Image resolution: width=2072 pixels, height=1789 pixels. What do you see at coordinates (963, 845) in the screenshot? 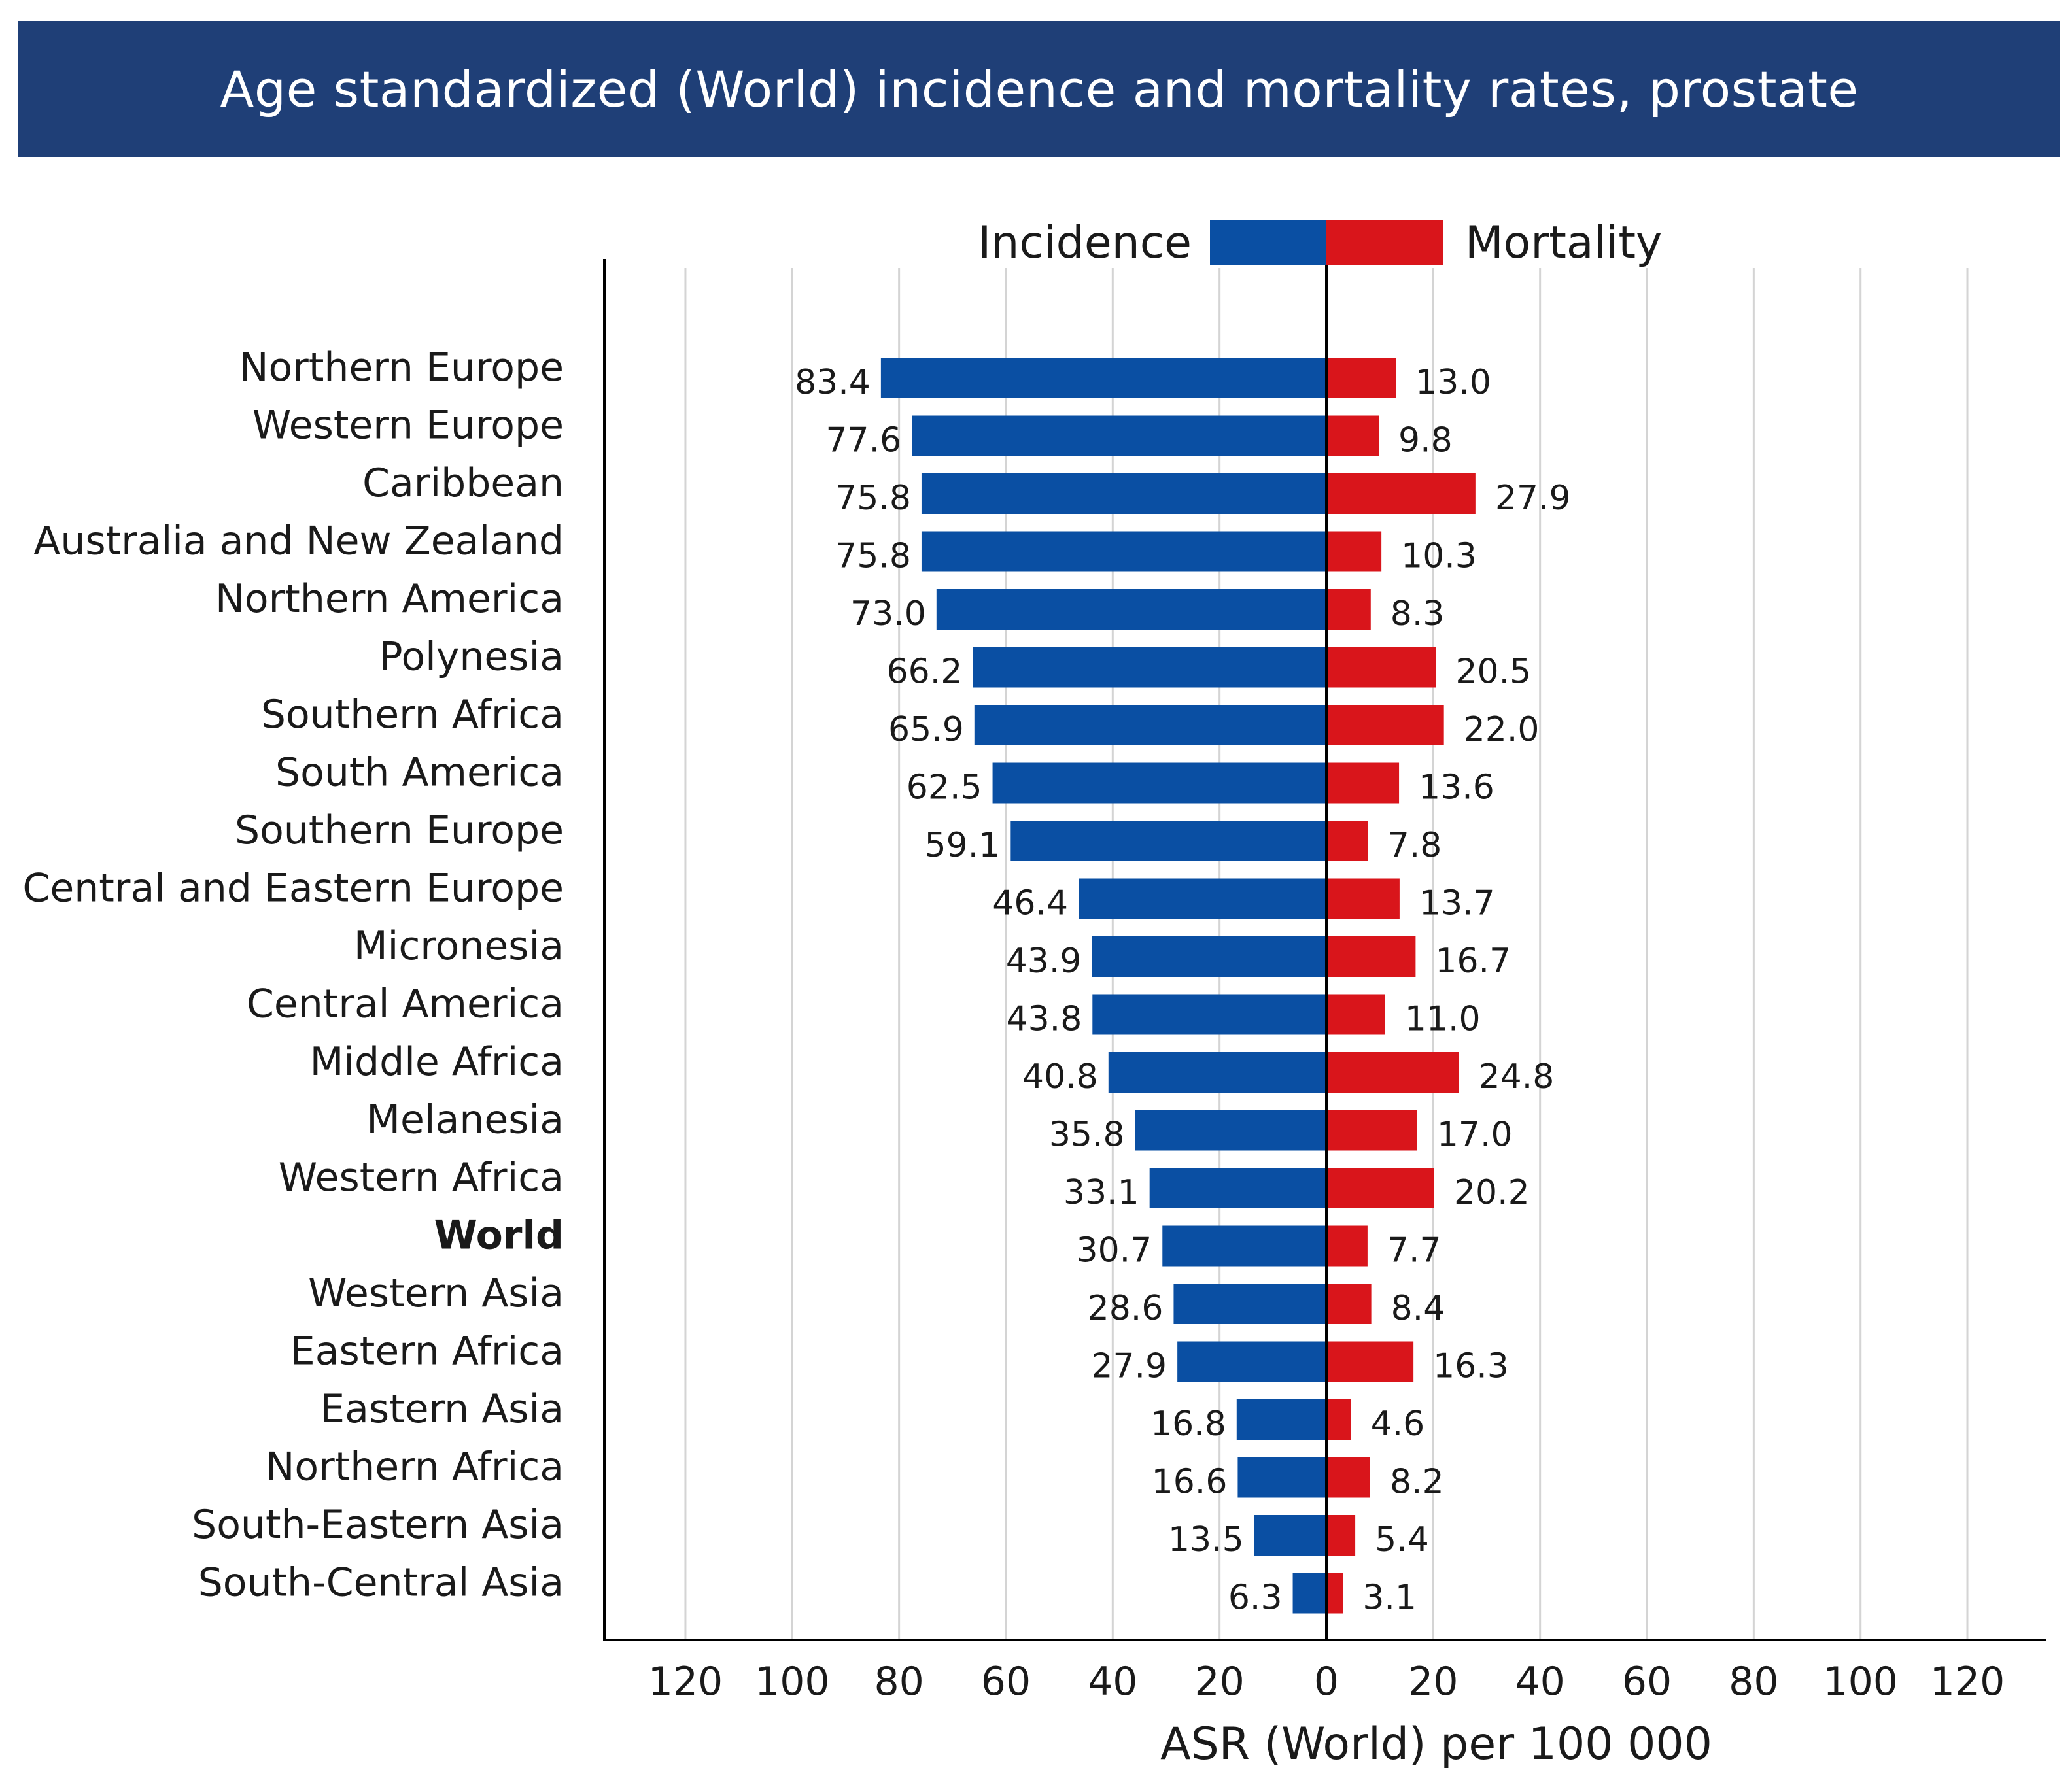
I see `incidence-value-label: 59.1` at bounding box center [963, 845].